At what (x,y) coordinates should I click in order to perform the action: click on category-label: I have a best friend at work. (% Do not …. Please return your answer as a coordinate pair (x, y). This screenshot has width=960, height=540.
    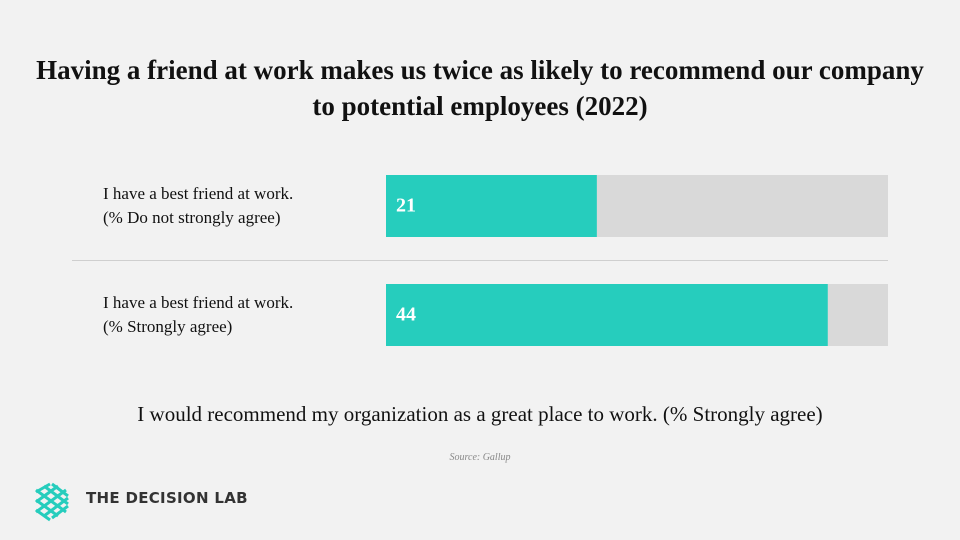
    Looking at the image, I should click on (198, 205).